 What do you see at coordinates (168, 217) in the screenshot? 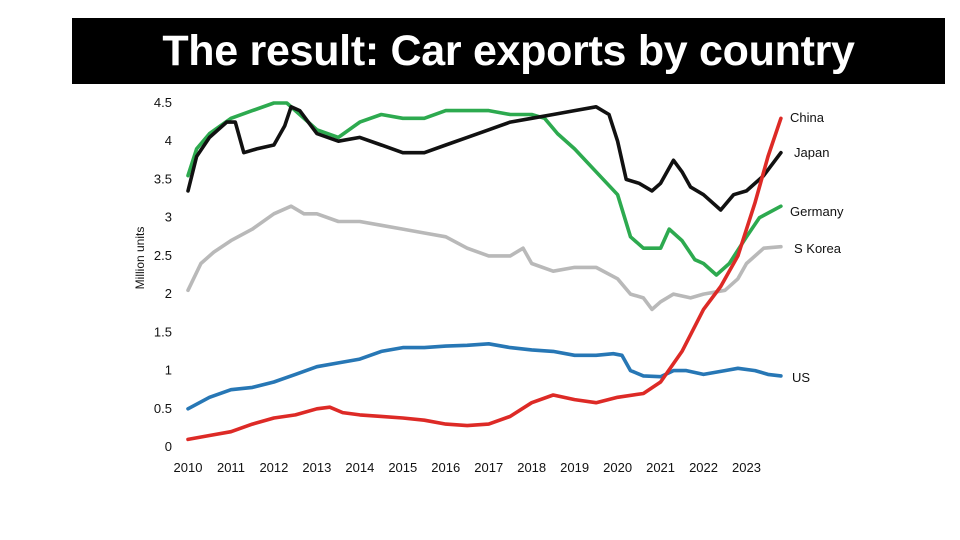
I see `y-tick-label: 3` at bounding box center [168, 217].